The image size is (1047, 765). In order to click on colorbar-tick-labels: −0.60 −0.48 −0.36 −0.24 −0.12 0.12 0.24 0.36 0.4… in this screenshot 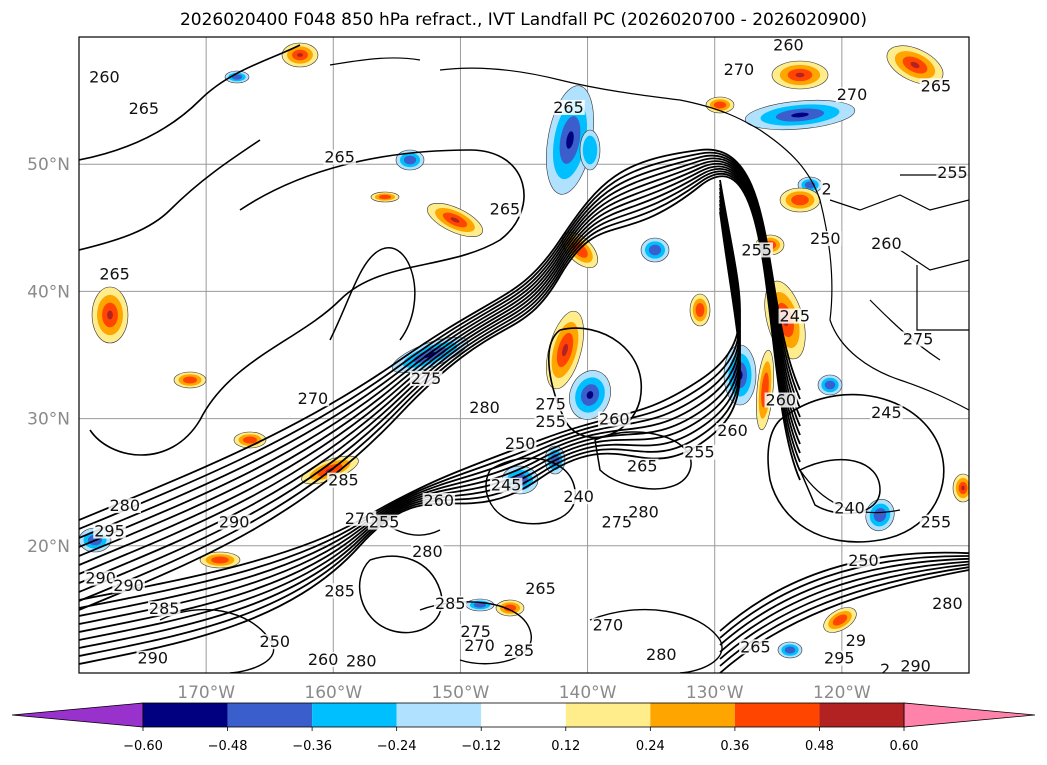, I will do `click(520, 740)`.